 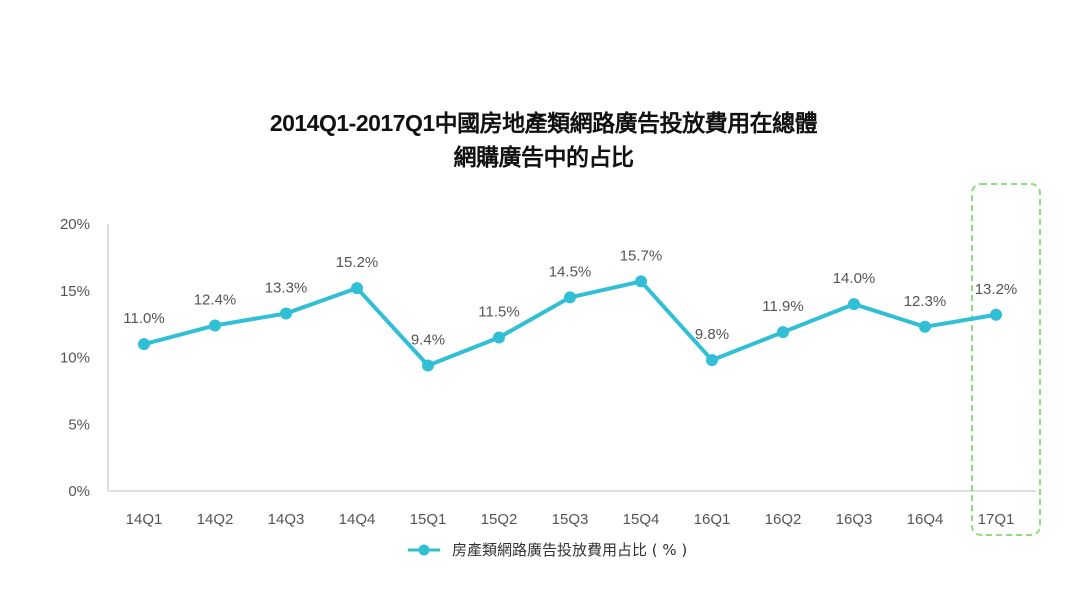 I want to click on highlight-box, so click(x=1006, y=359).